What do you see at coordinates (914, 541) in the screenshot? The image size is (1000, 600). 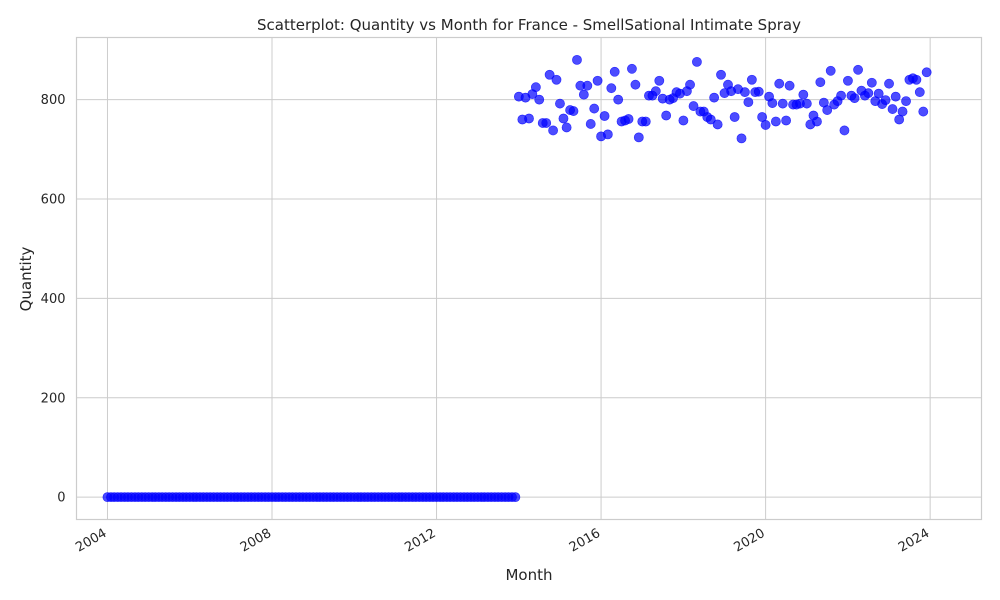 I see `x-tick-label: 2024` at bounding box center [914, 541].